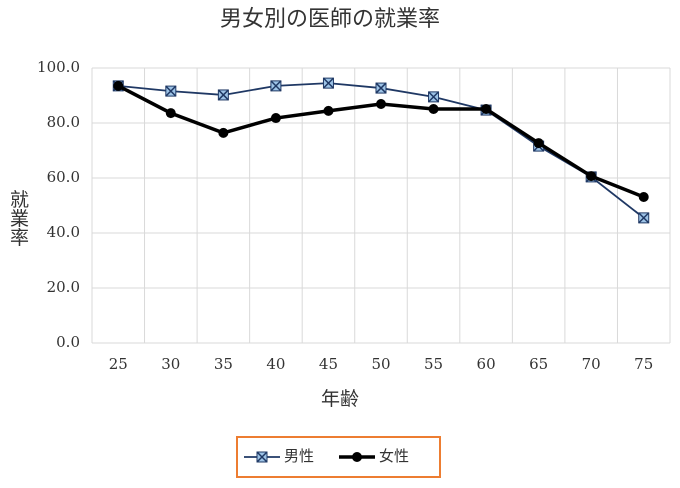 The height and width of the screenshot is (488, 680). What do you see at coordinates (170, 364) in the screenshot?
I see `x-tick-label: 30` at bounding box center [170, 364].